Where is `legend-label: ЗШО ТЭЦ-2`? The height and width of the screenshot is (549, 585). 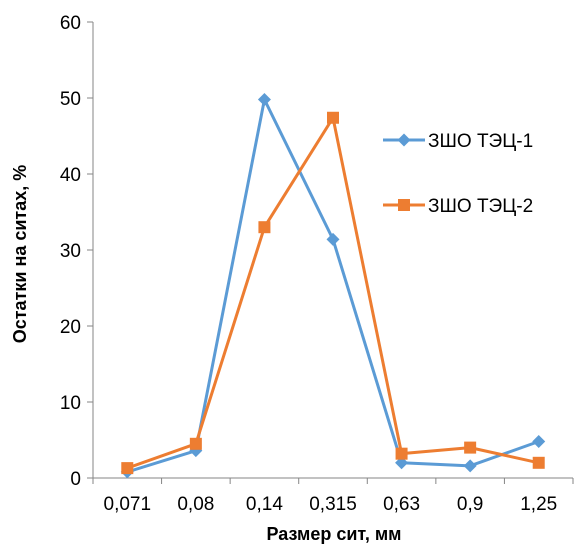 legend-label: ЗШО ТЭЦ-2 is located at coordinates (480, 206).